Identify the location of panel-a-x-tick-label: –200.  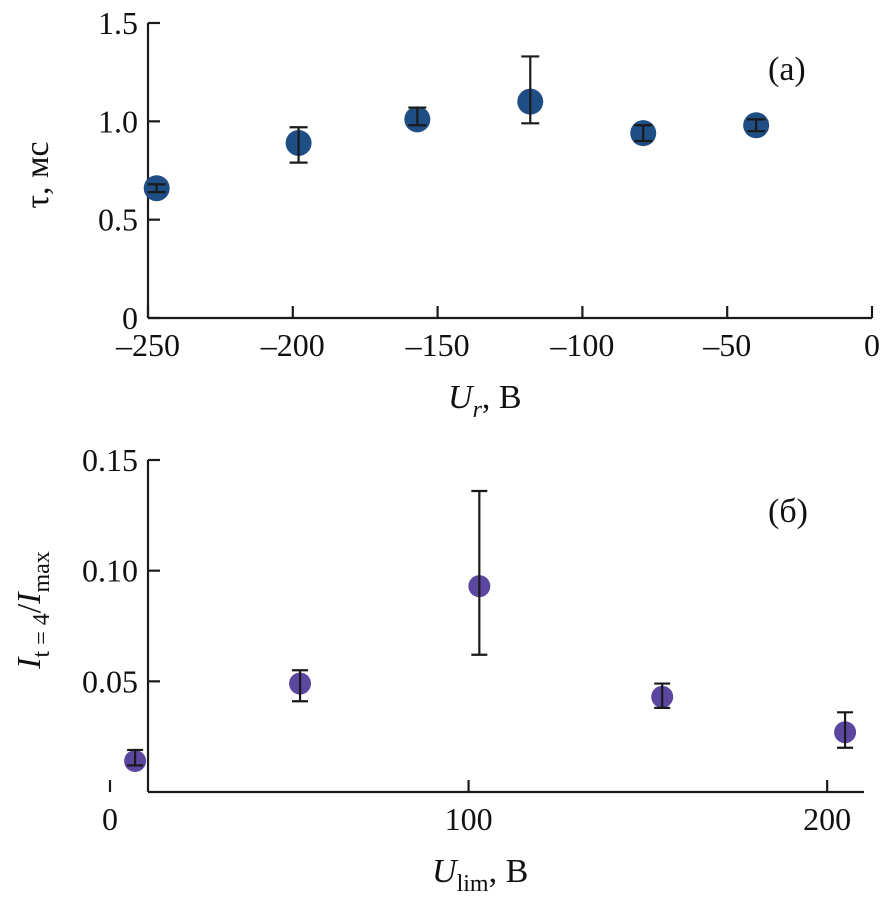
(292, 345).